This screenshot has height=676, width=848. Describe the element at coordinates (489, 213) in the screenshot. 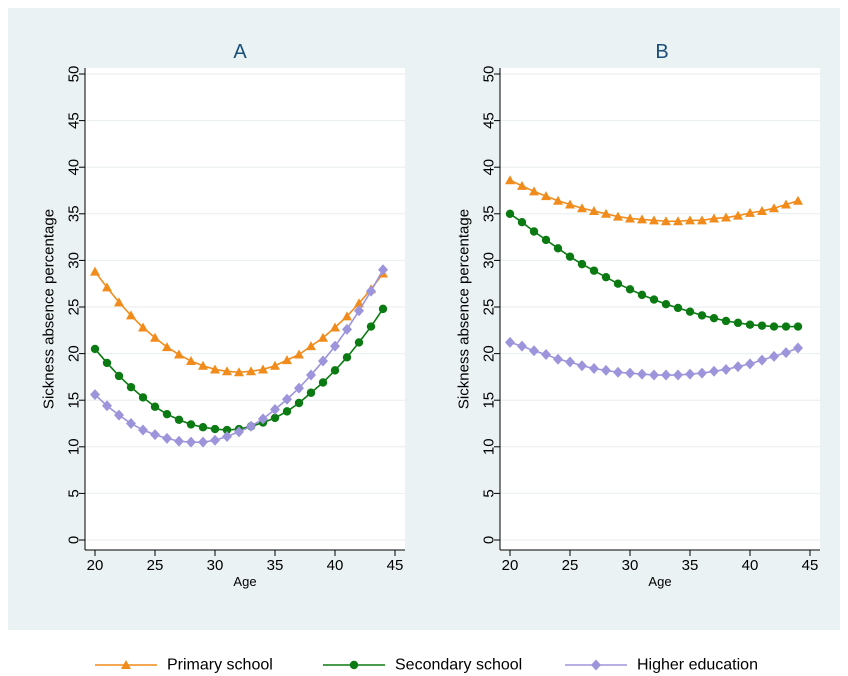

I see `y-tick-label: 35` at that location.